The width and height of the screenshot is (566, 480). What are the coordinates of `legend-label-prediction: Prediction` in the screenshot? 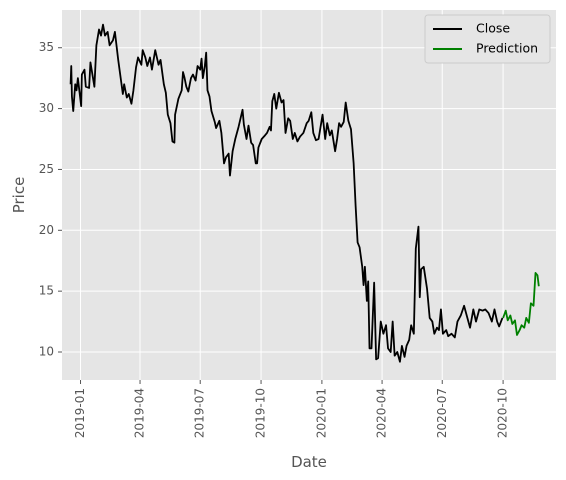 It's located at (507, 48).